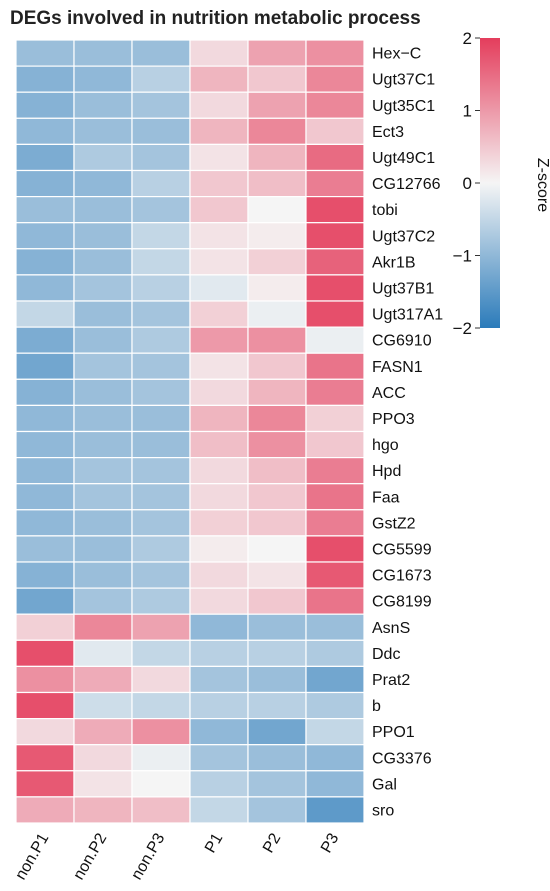  I want to click on column-labels: non.P1 non.P2 non.P3 P1 P2 P3, so click(177, 856).